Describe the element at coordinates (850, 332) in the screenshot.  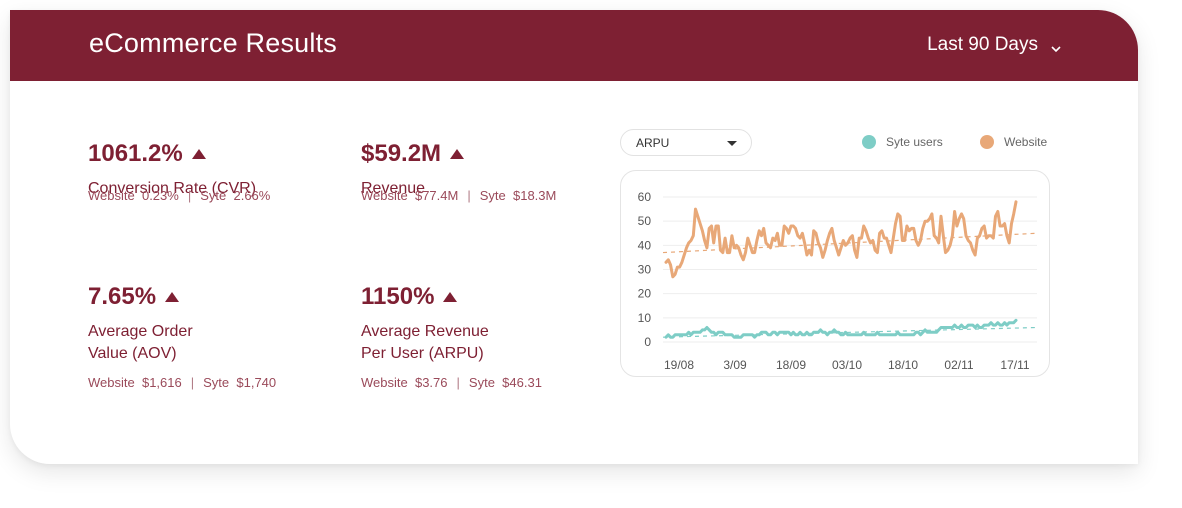
I see `trend-line-syte-users` at that location.